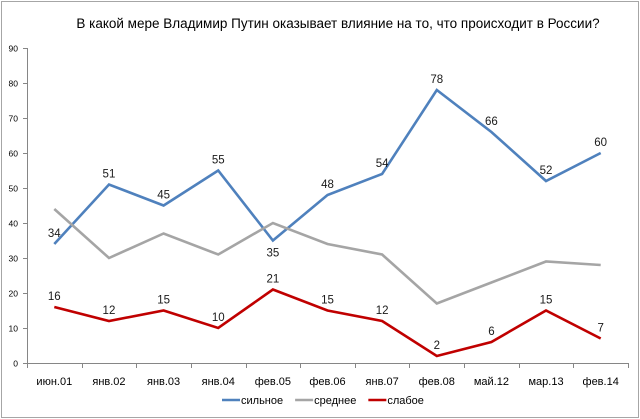 The width and height of the screenshot is (640, 419). Describe the element at coordinates (218, 382) in the screenshot. I see `x-tick-label: янв.04` at that location.